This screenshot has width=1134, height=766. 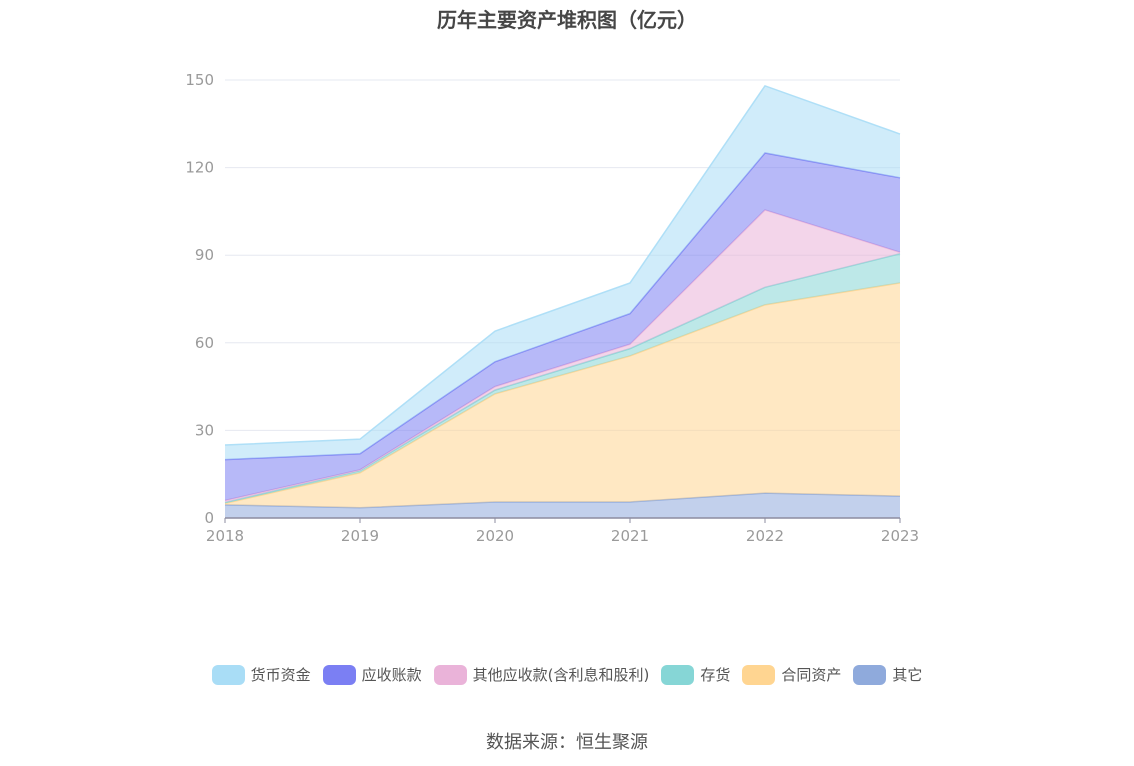 What do you see at coordinates (360, 536) in the screenshot?
I see `x-tick-label: 2019` at bounding box center [360, 536].